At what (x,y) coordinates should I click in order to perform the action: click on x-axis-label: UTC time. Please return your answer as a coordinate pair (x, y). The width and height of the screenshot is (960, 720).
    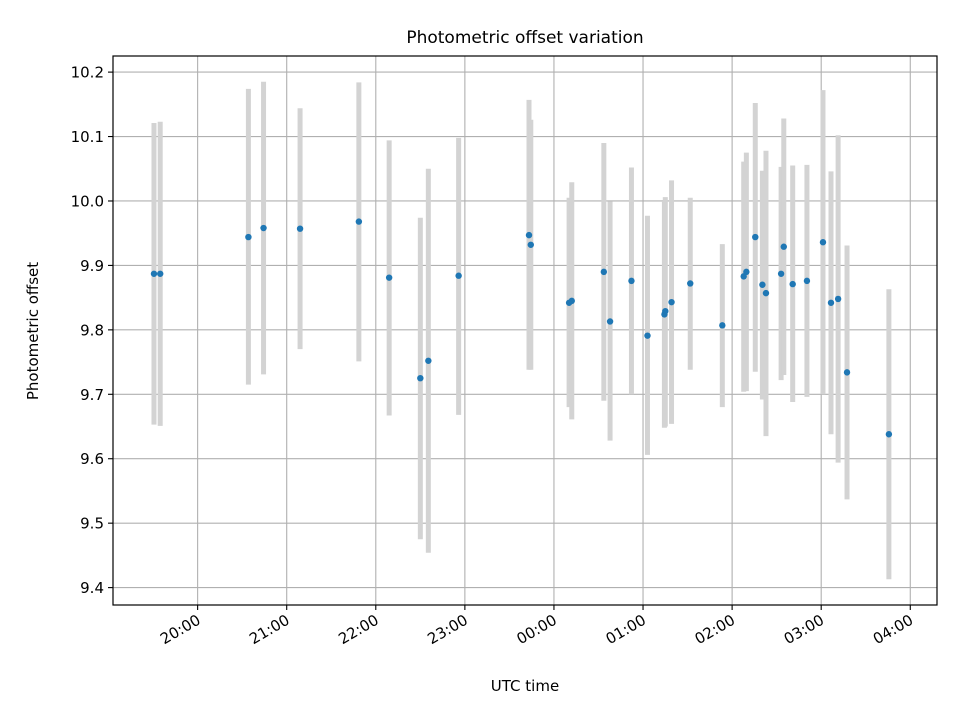
    Looking at the image, I should click on (525, 686).